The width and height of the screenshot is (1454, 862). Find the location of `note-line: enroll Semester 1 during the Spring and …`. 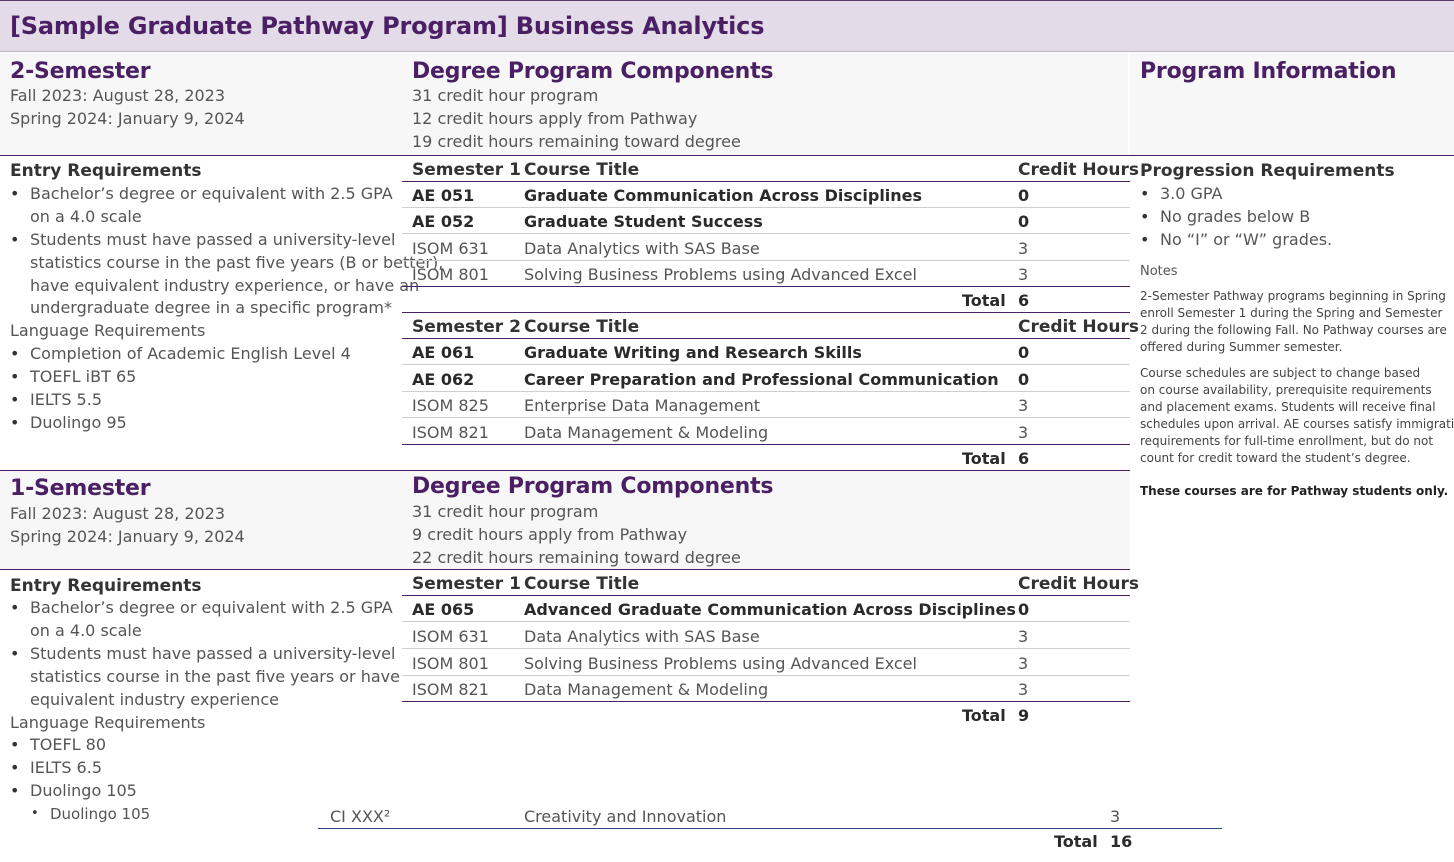

note-line: enroll Semester 1 during the Spring and … is located at coordinates (1291, 313).